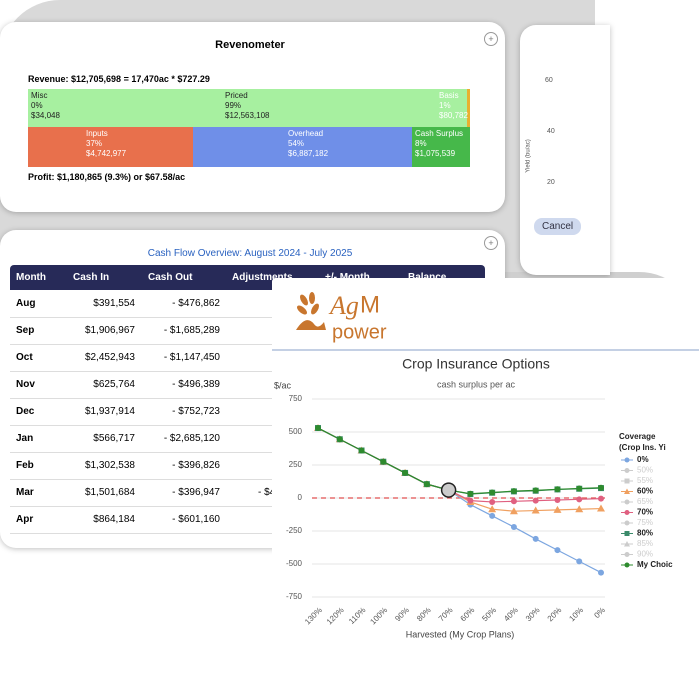 Image resolution: width=699 pixels, height=675 pixels. What do you see at coordinates (599, 613) in the screenshot?
I see `x-tick-label: 0%` at bounding box center [599, 613].